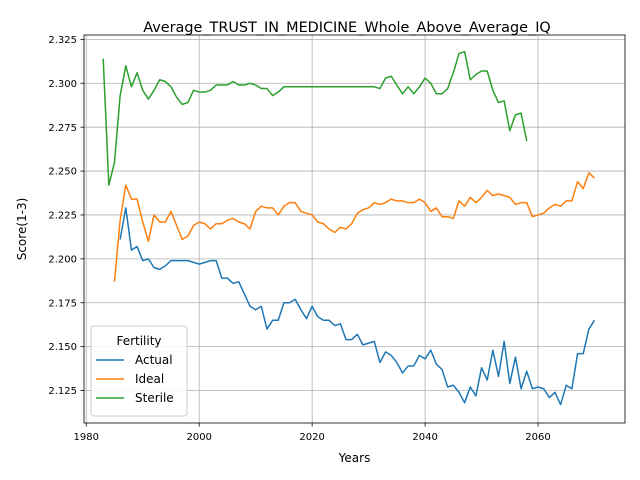  What do you see at coordinates (62, 172) in the screenshot?
I see `y-tick-label: 2.250` at bounding box center [62, 172].